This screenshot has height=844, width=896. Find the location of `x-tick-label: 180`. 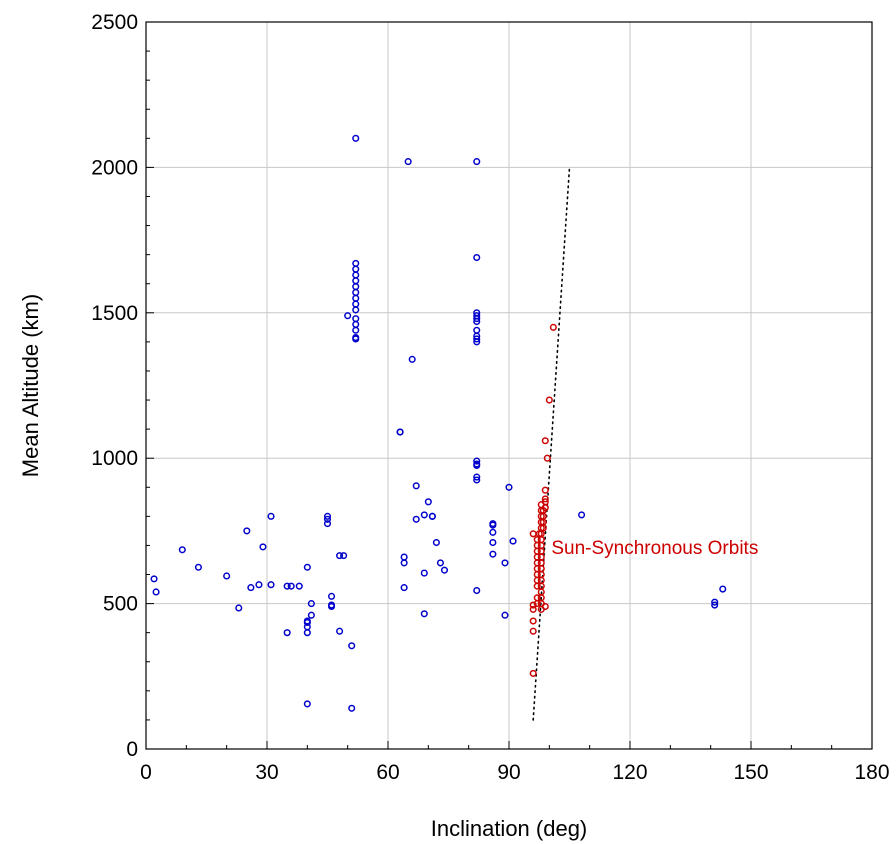

x-tick-label: 180 is located at coordinates (871, 772).